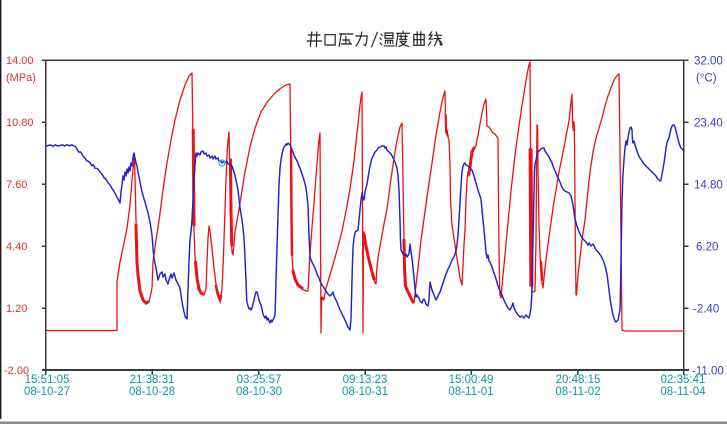 Image resolution: width=727 pixels, height=424 pixels. I want to click on svg-text: -2.40, so click(706, 310).